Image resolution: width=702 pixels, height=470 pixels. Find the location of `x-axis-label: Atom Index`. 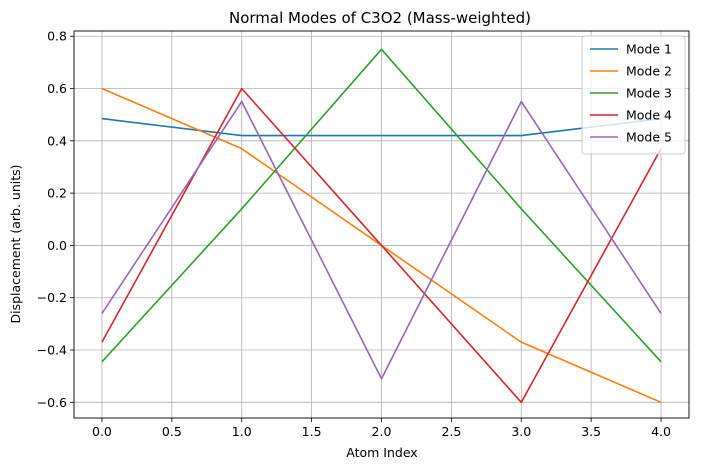

x-axis-label: Atom Index is located at coordinates (381, 452).